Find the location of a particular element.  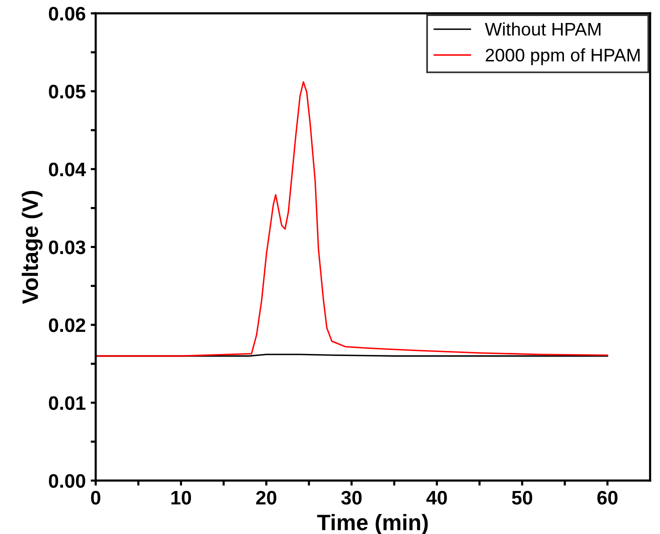

legend-label: Without HPAM is located at coordinates (542, 29).